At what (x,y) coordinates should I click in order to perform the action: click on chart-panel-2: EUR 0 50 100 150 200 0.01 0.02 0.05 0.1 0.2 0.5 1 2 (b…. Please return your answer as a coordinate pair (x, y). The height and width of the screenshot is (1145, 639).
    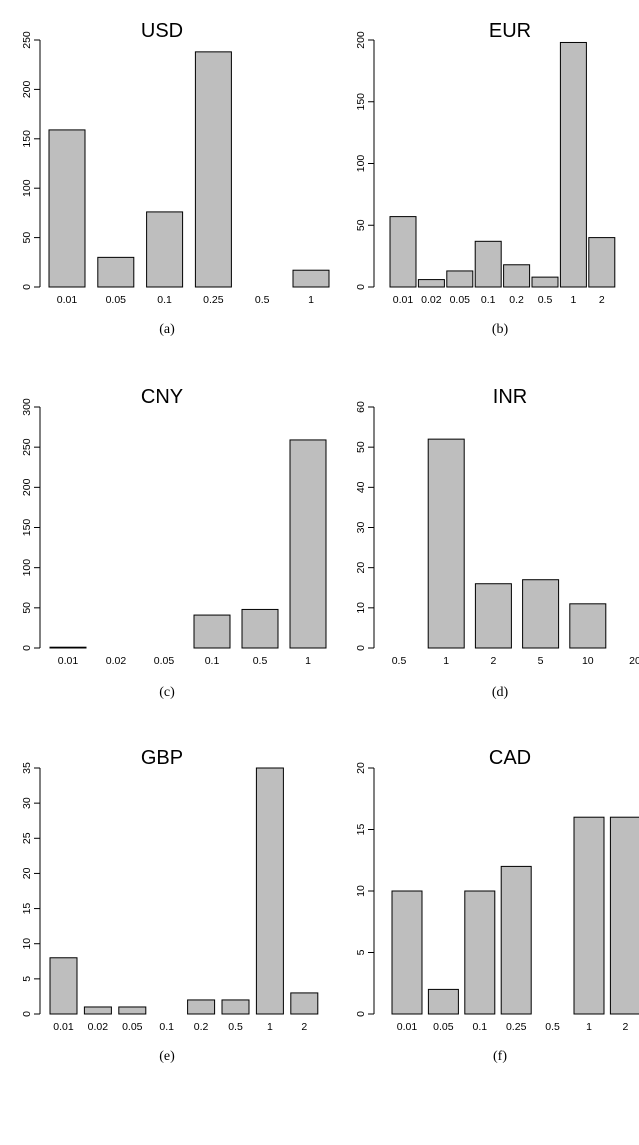
    Looking at the image, I should click on (485, 178).